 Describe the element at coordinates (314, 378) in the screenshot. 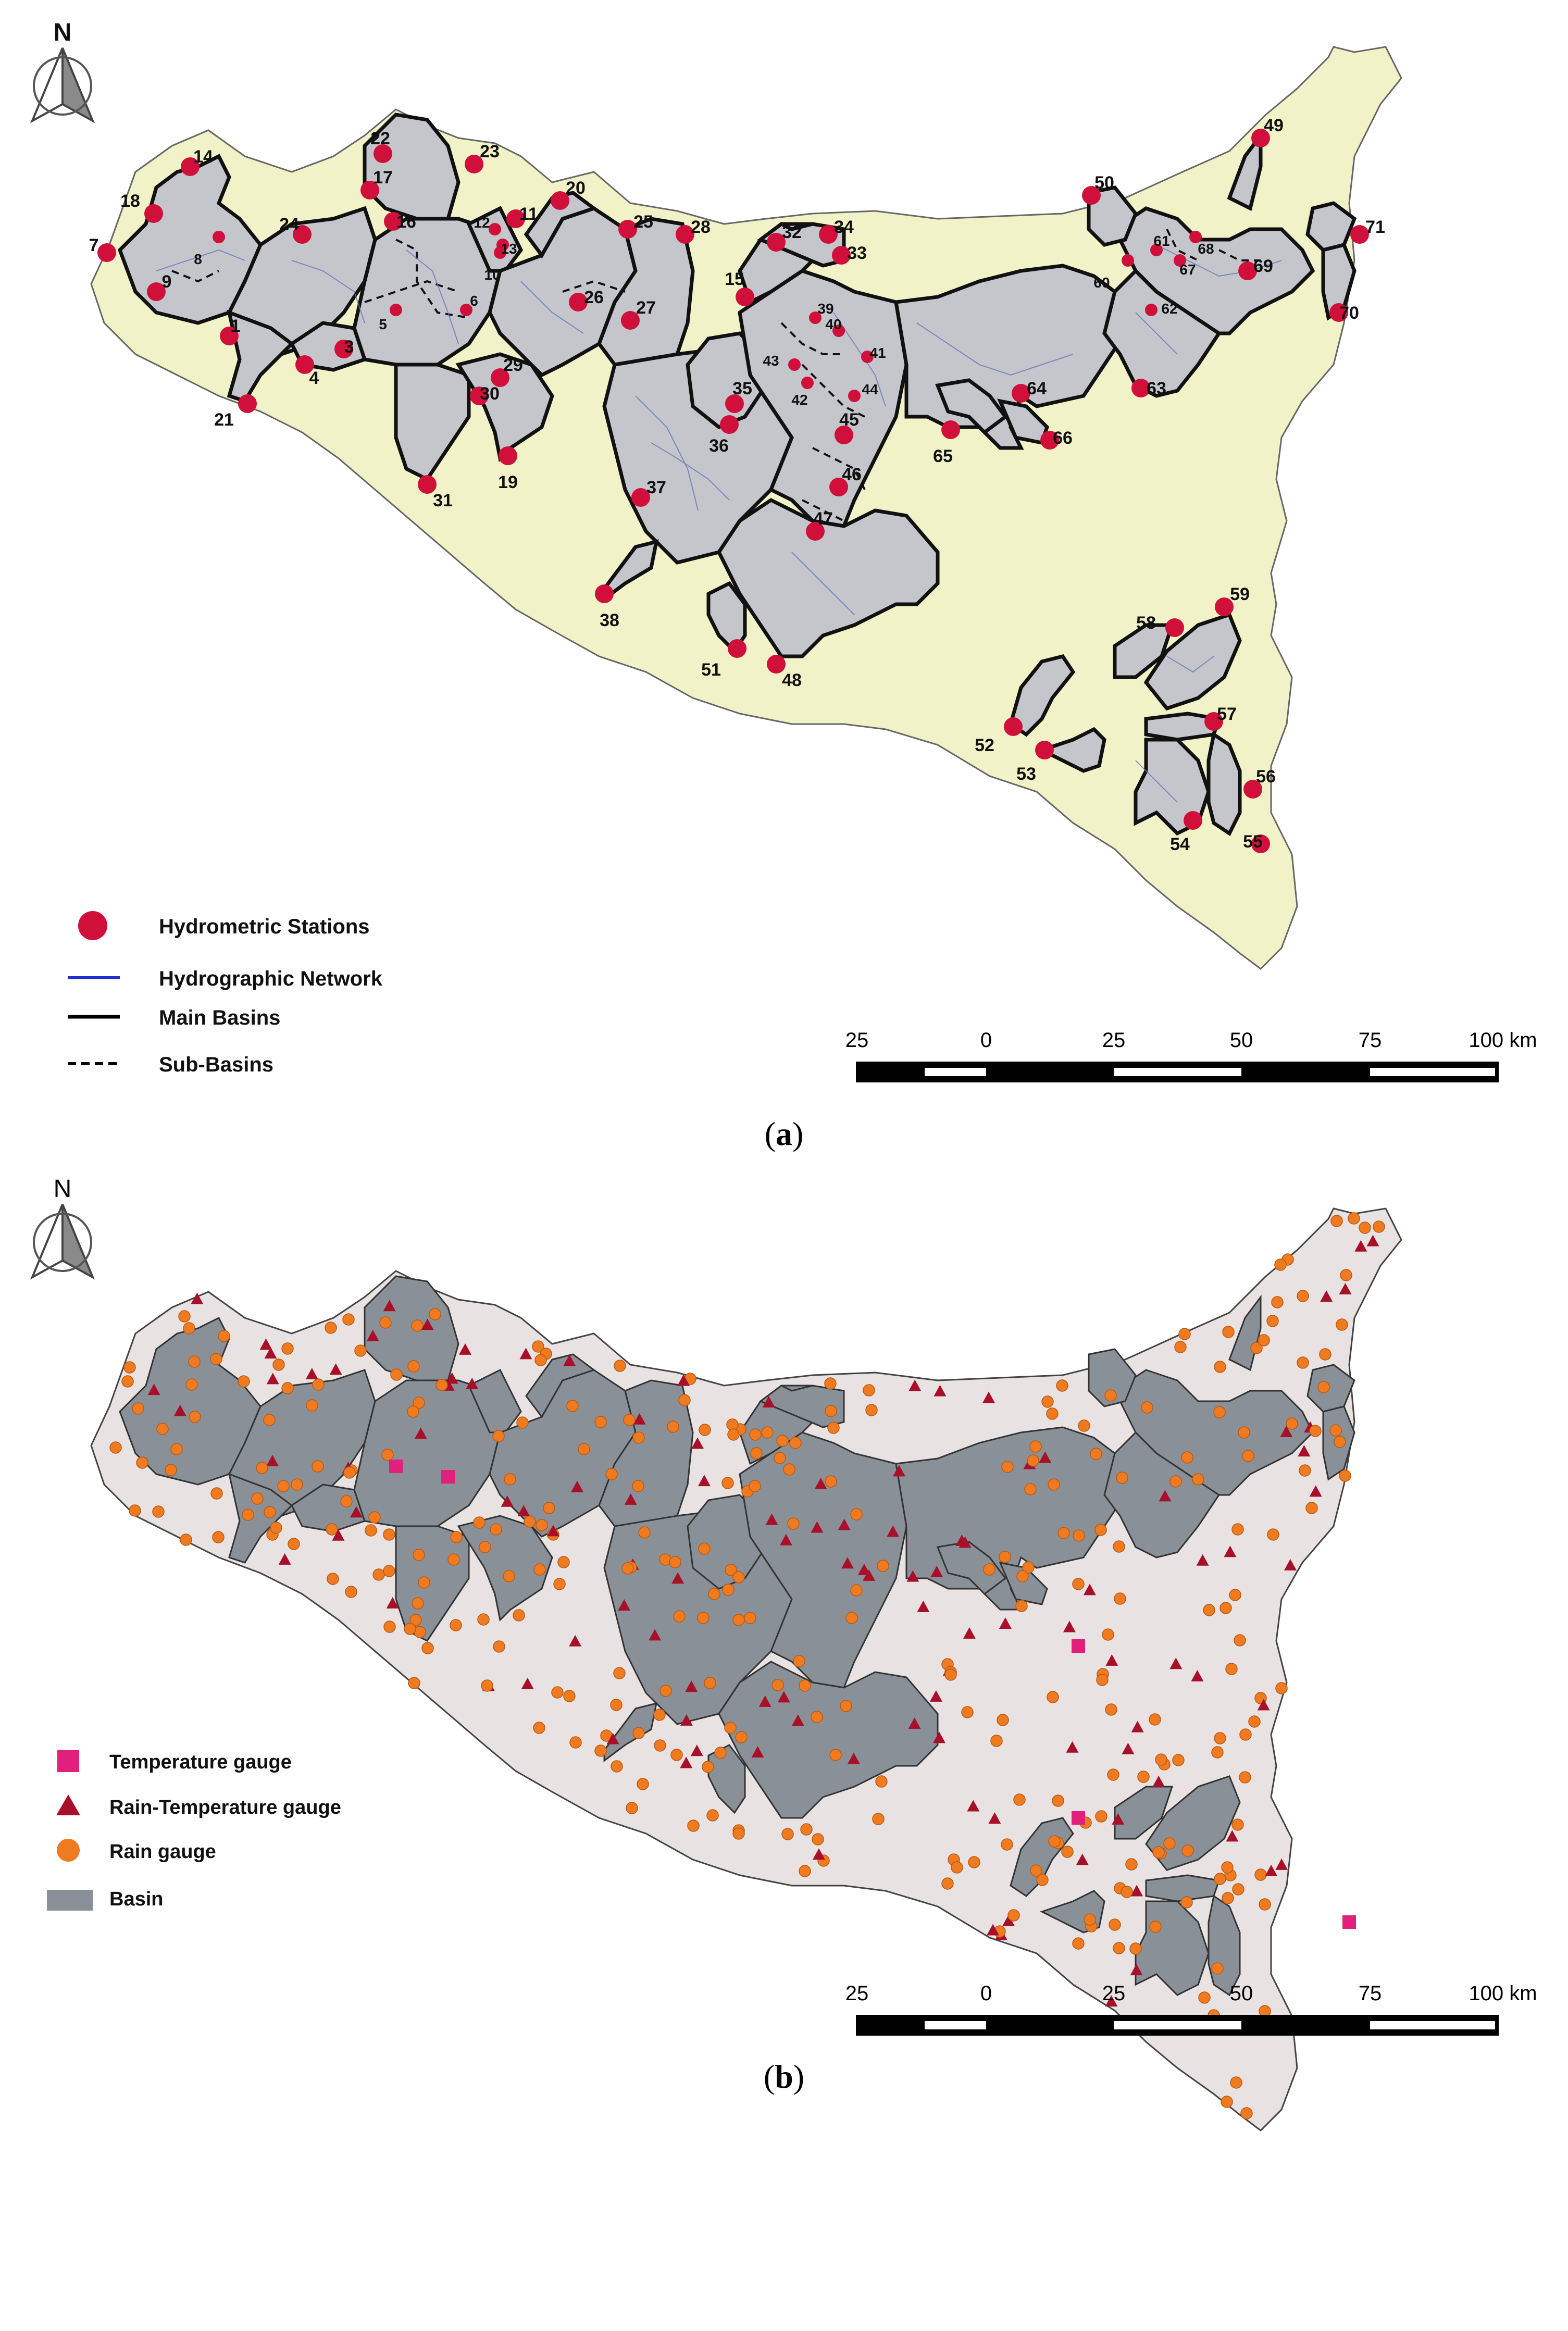

I see `station-label: 4` at that location.